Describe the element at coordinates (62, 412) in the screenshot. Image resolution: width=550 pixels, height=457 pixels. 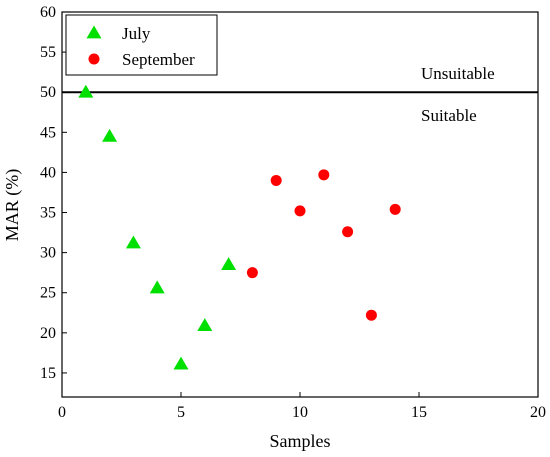
I see `x-tick-label: 0` at that location.